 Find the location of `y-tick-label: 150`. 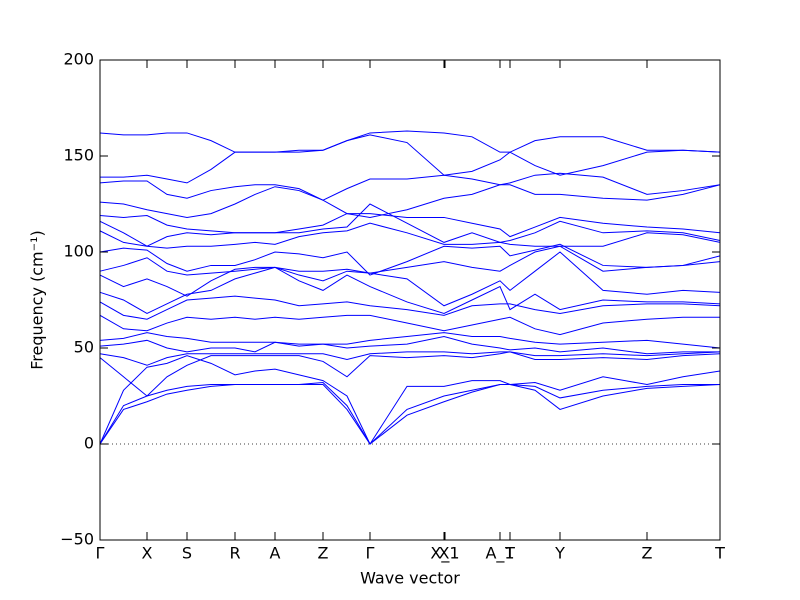

y-tick-label: 150 is located at coordinates (78, 155).